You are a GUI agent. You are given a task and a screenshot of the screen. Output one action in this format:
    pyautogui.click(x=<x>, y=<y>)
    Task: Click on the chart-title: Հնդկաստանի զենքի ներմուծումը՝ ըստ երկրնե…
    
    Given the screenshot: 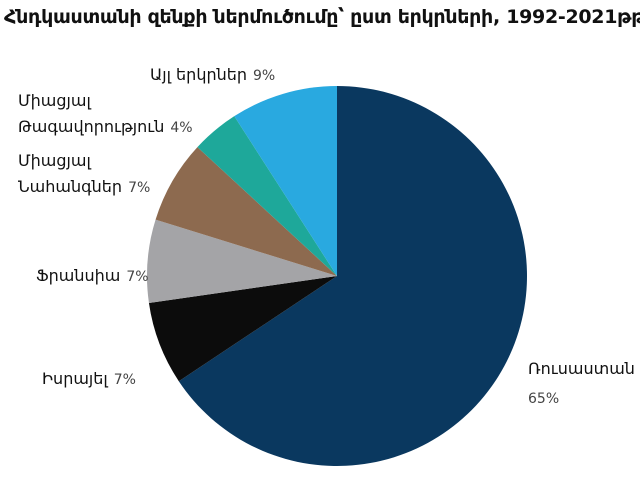 What is the action you would take?
    pyautogui.click(x=322, y=17)
    